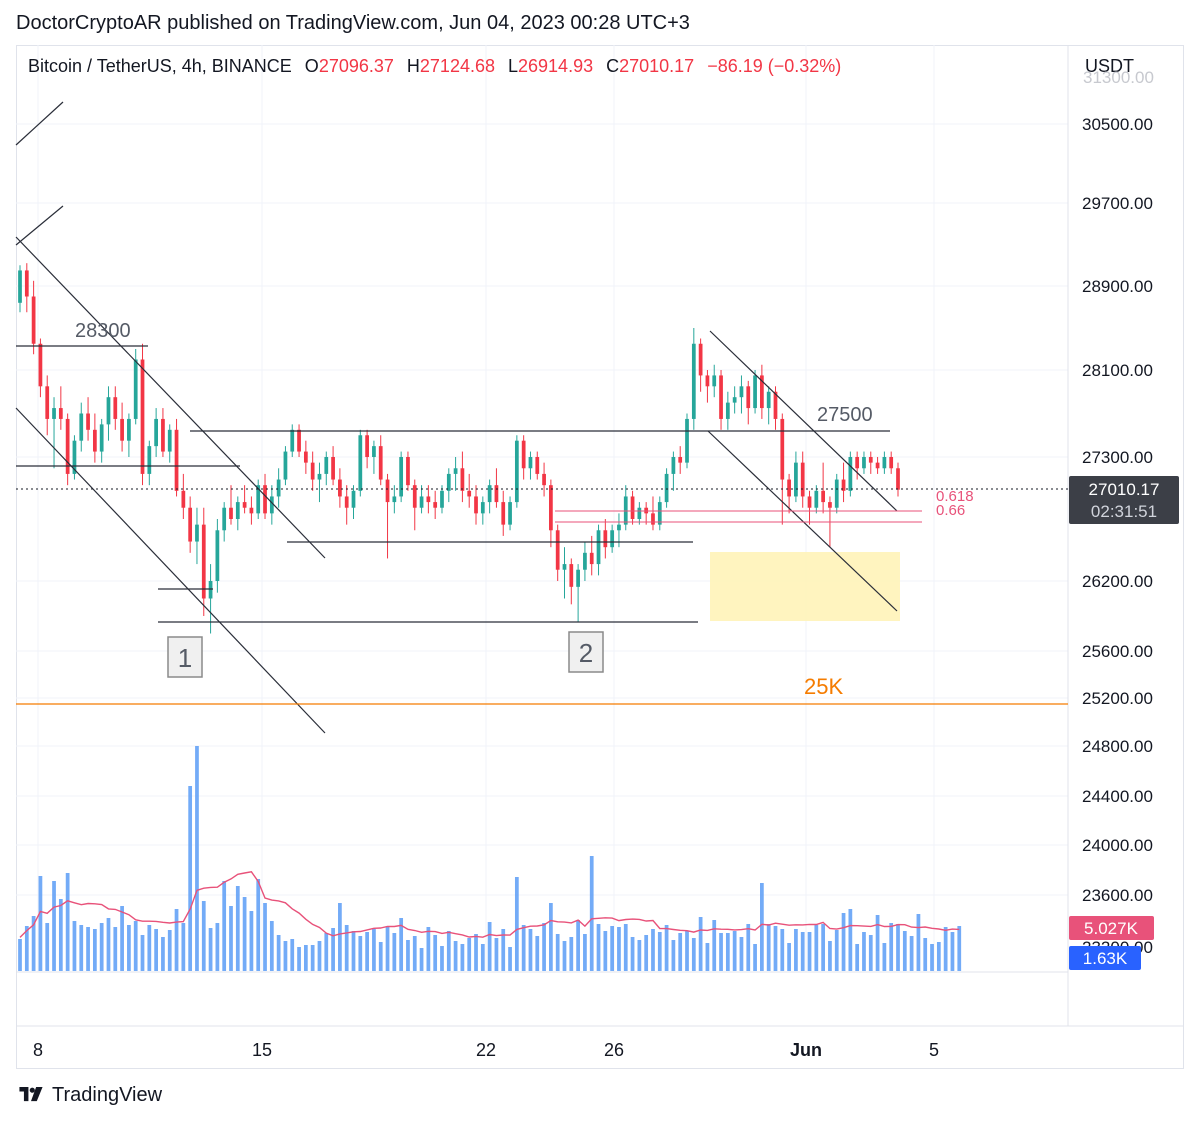 The width and height of the screenshot is (1200, 1124). What do you see at coordinates (774, 66) in the screenshot?
I see `legend-change: −86.19 (−0.32%)` at bounding box center [774, 66].